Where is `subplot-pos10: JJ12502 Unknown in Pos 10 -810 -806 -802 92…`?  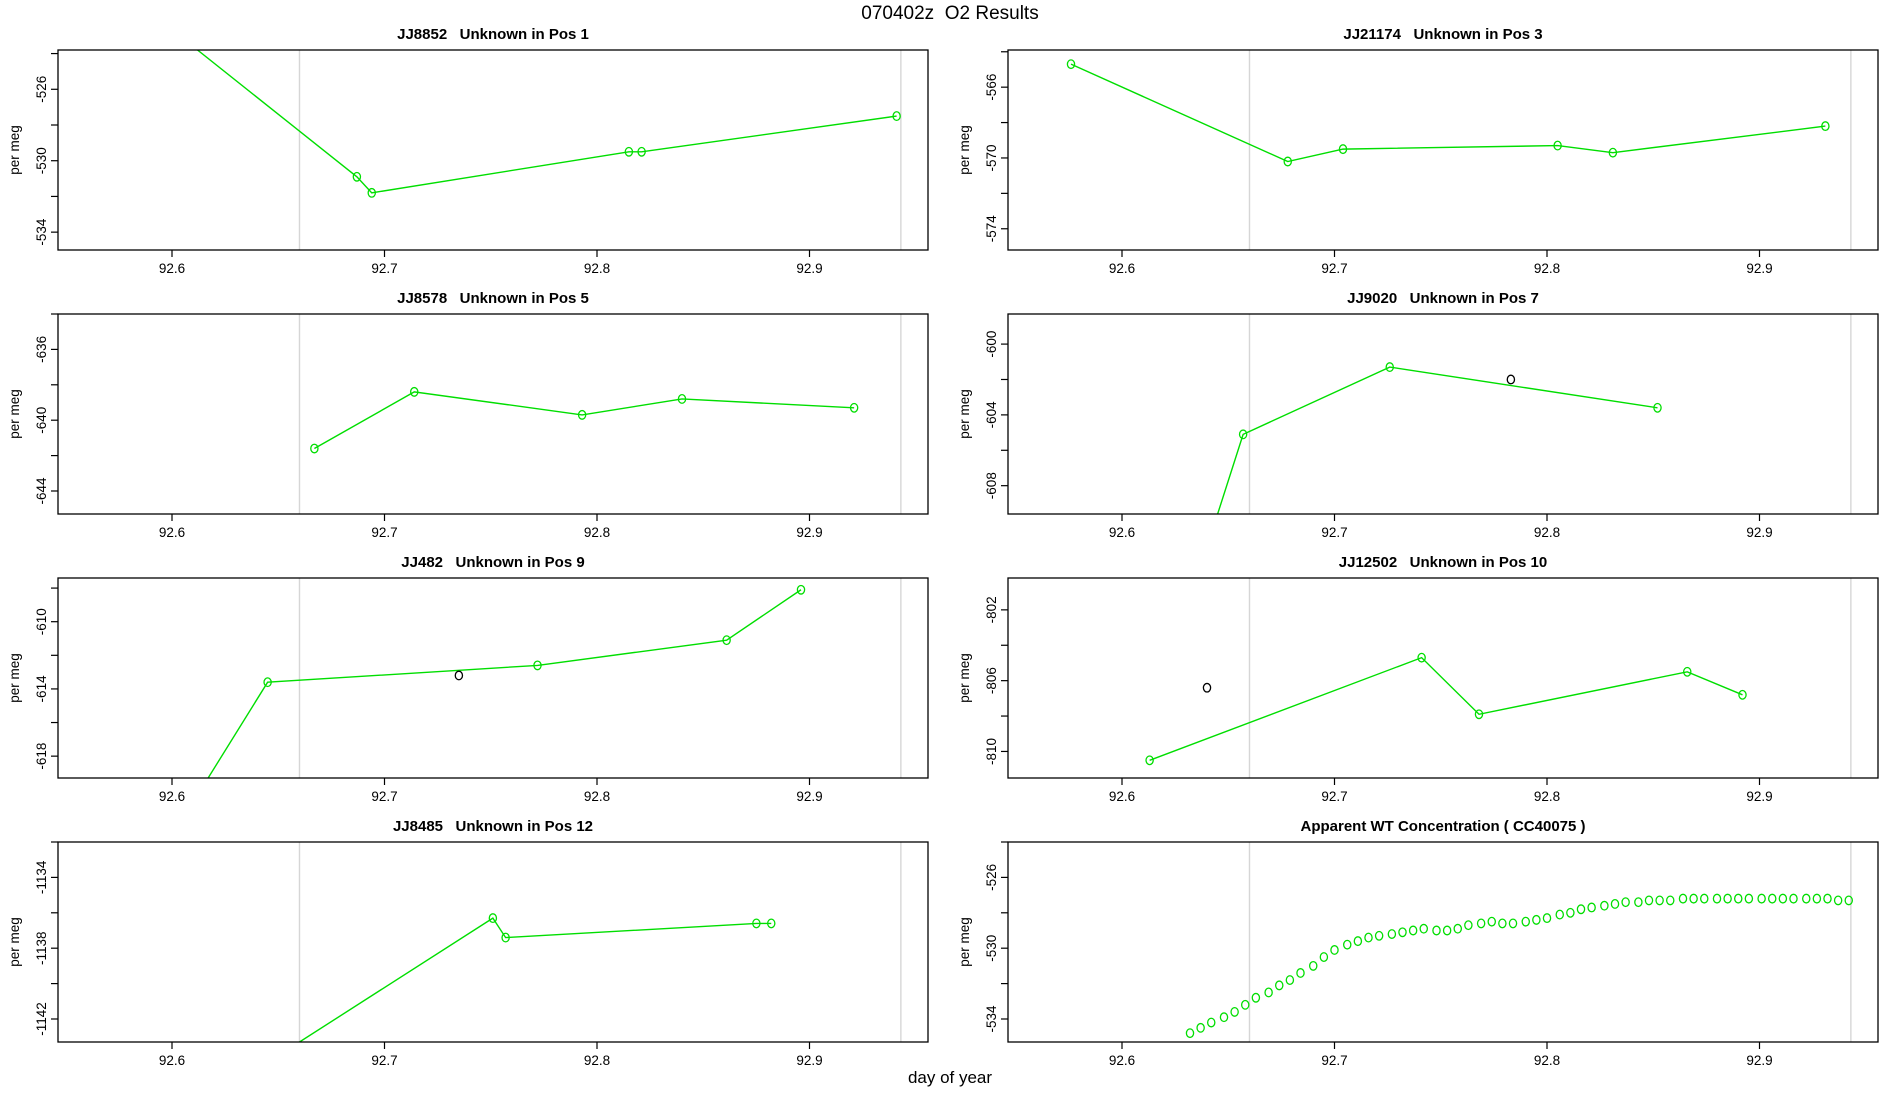 subplot-pos10: JJ12502 Unknown in Pos 10 -810 -806 -802 92… is located at coordinates (1425, 685).